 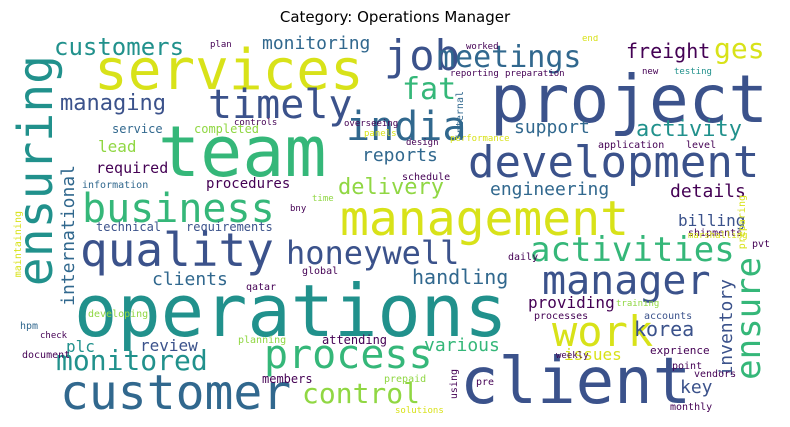 What do you see at coordinates (391, 187) in the screenshot?
I see `word-delivery: delivery` at bounding box center [391, 187].